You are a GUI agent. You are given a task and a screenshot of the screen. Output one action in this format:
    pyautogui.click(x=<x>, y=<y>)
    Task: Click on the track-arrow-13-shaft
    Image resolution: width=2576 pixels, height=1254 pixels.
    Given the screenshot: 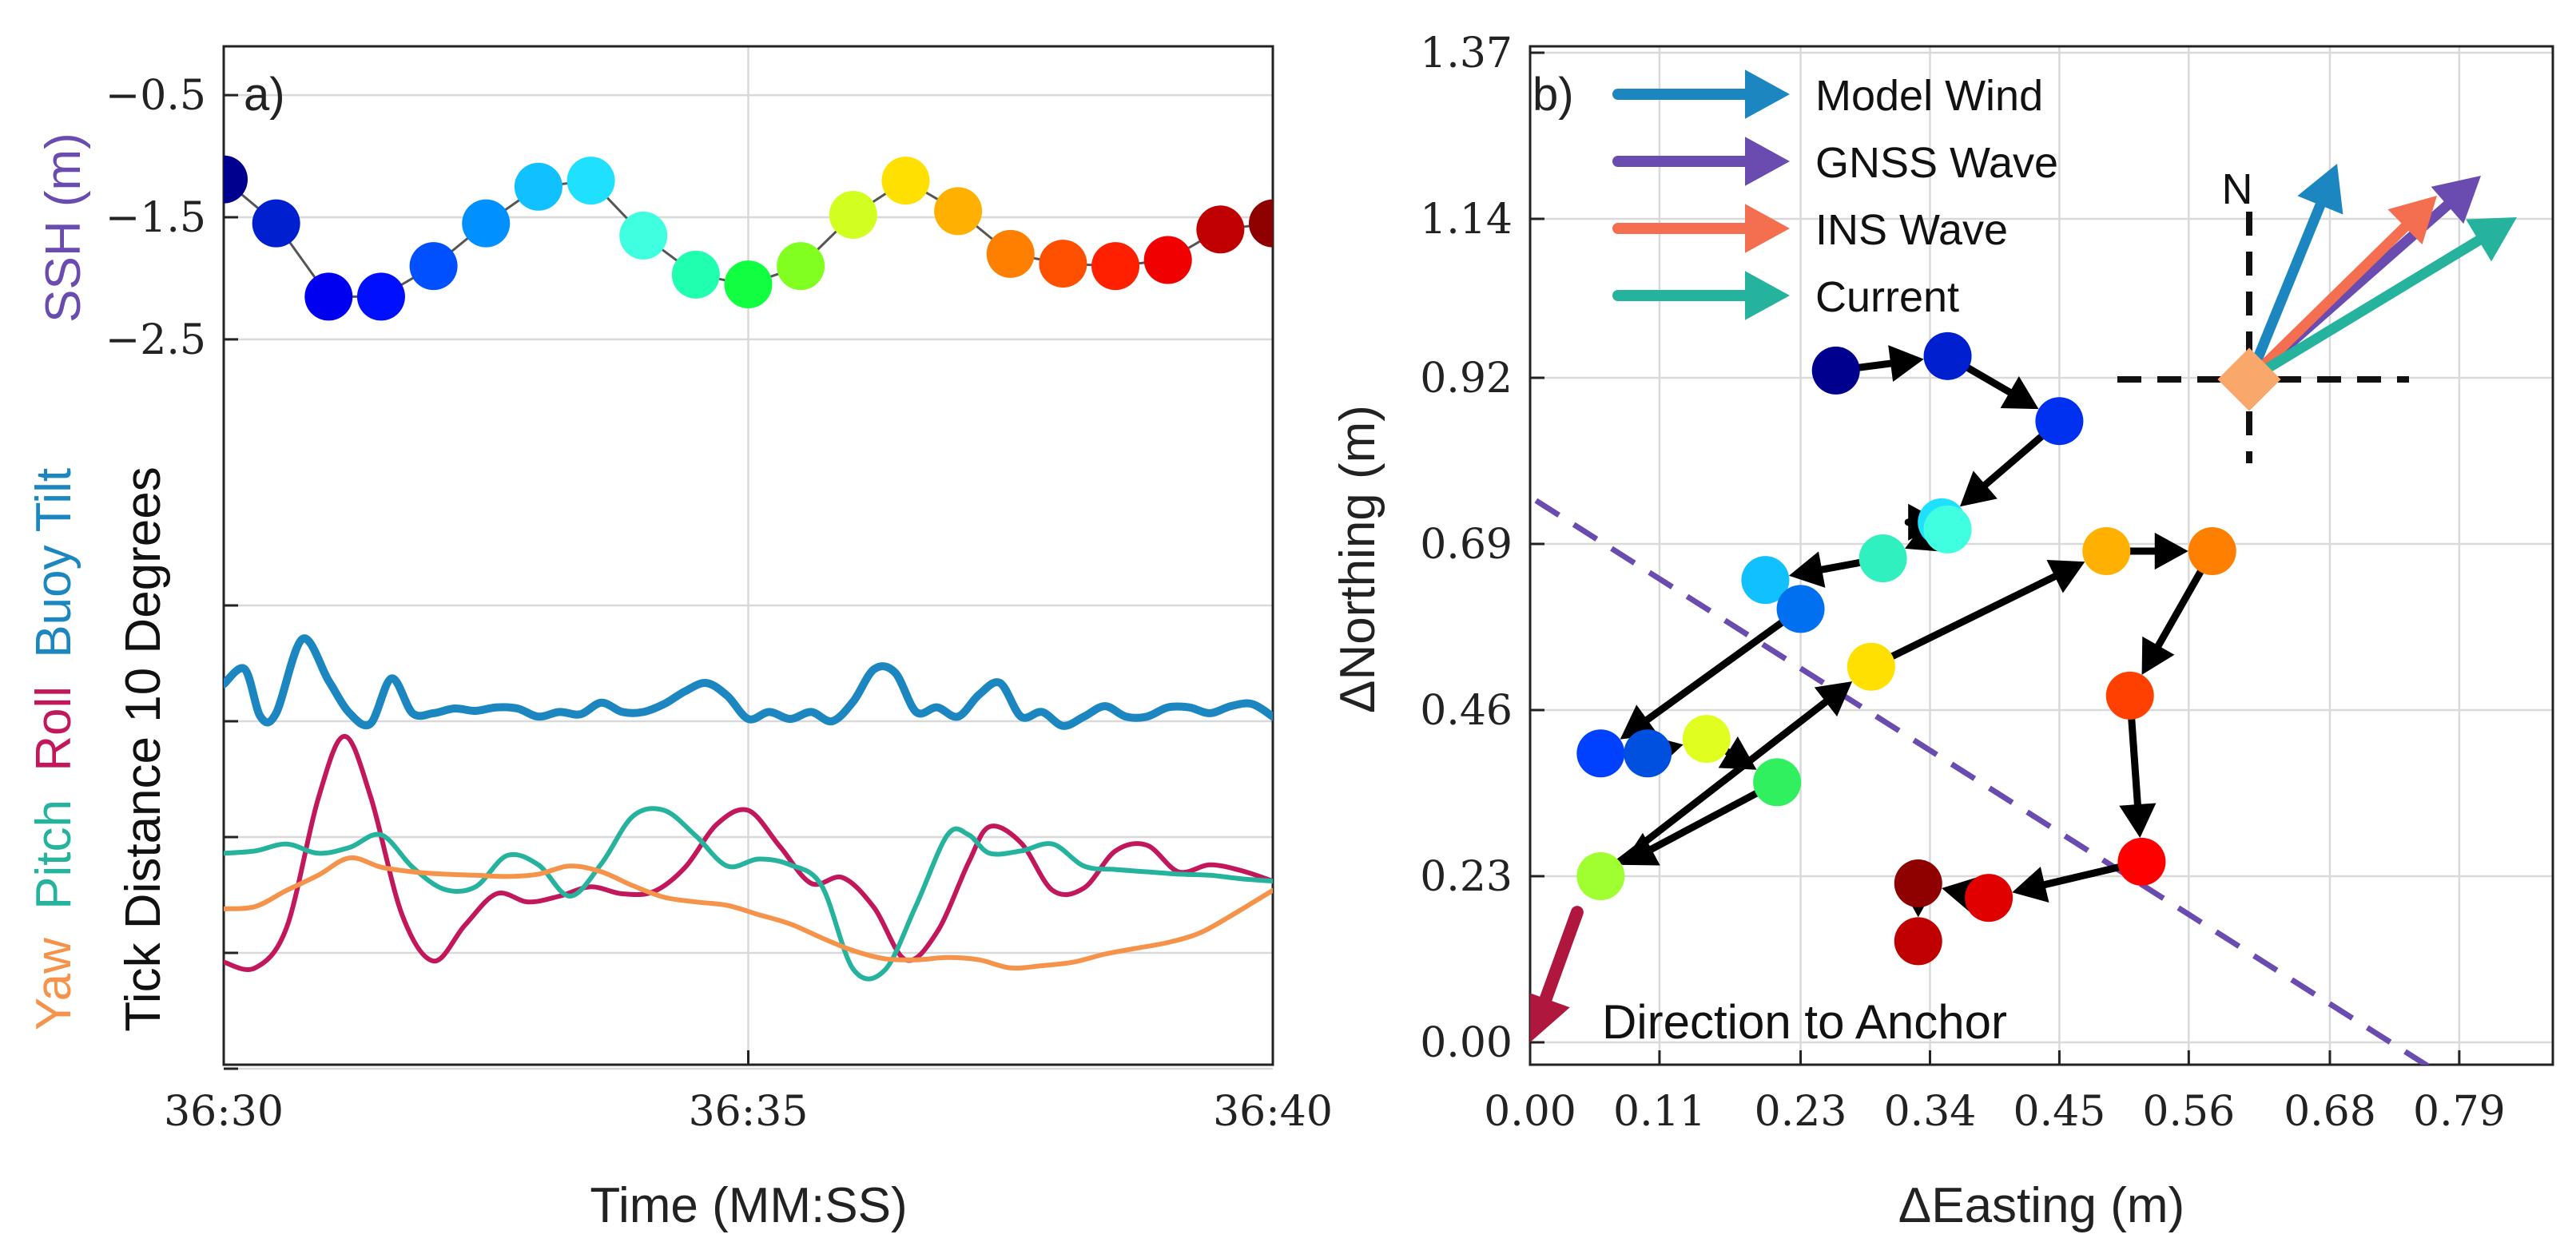 What is the action you would take?
    pyautogui.click(x=1963, y=622)
    